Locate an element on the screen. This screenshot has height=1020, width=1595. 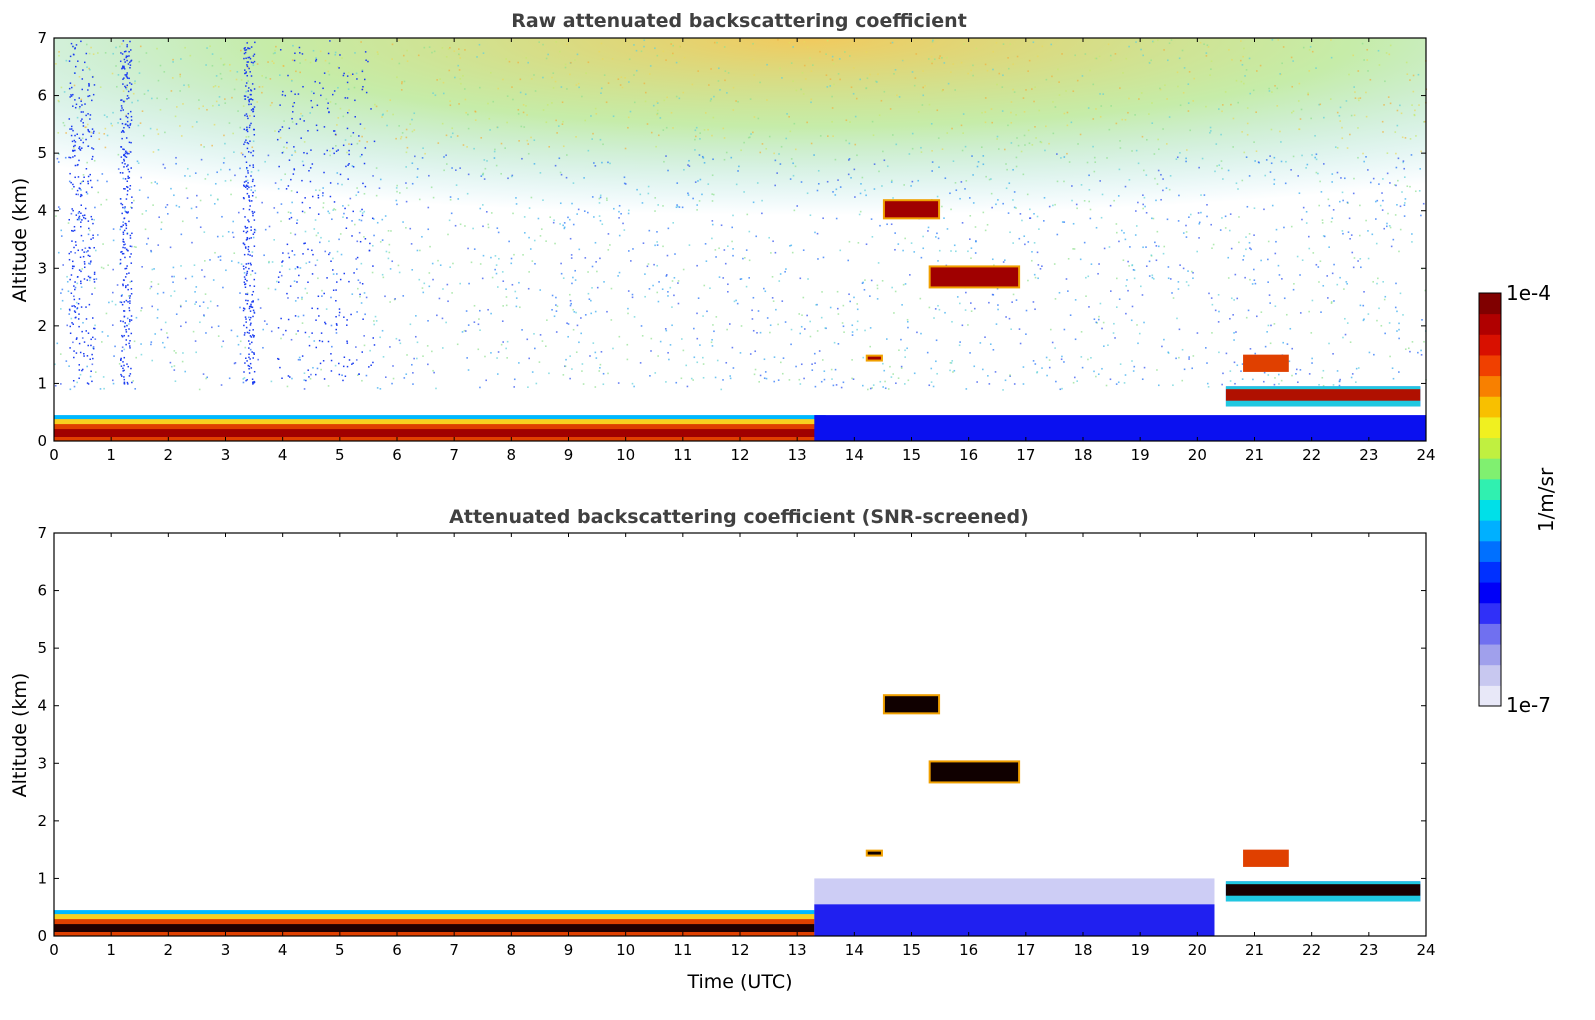
x-tick-label: 22 is located at coordinates (1311, 455).